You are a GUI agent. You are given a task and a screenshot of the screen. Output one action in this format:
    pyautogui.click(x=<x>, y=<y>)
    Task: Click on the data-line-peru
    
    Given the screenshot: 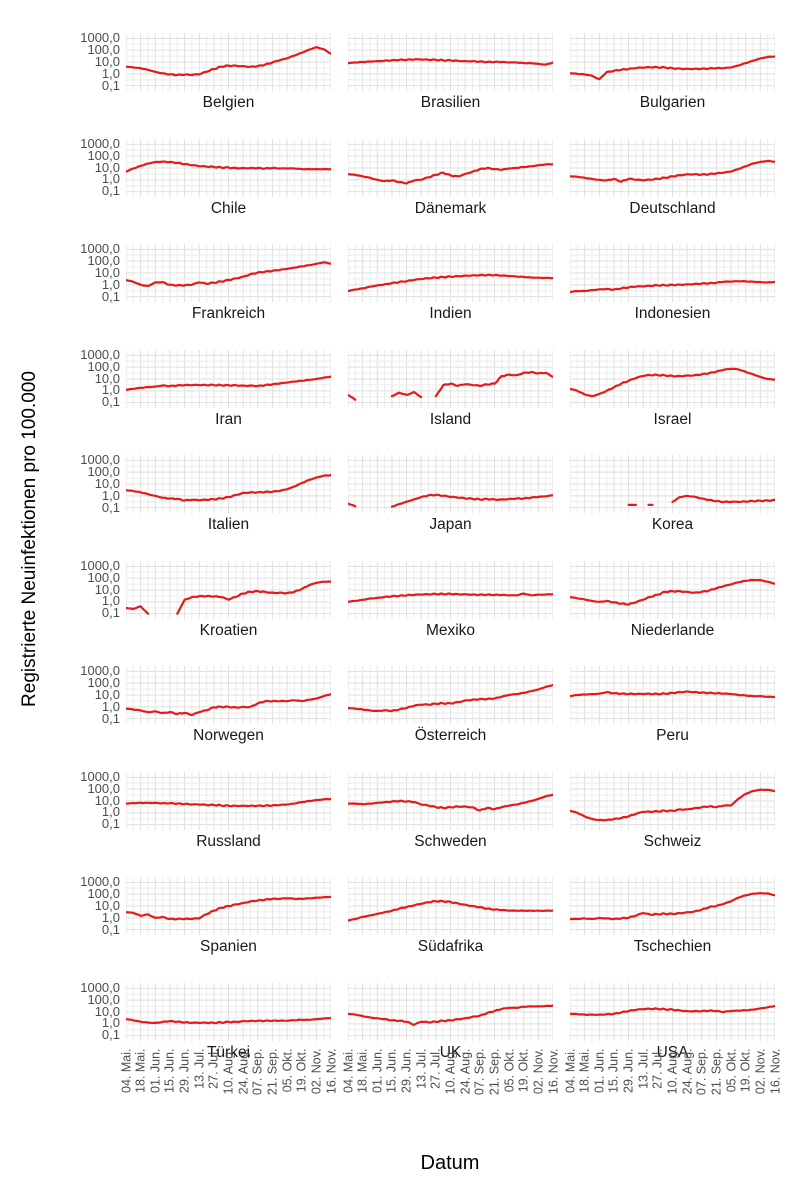 What is the action you would take?
    pyautogui.click(x=672, y=694)
    